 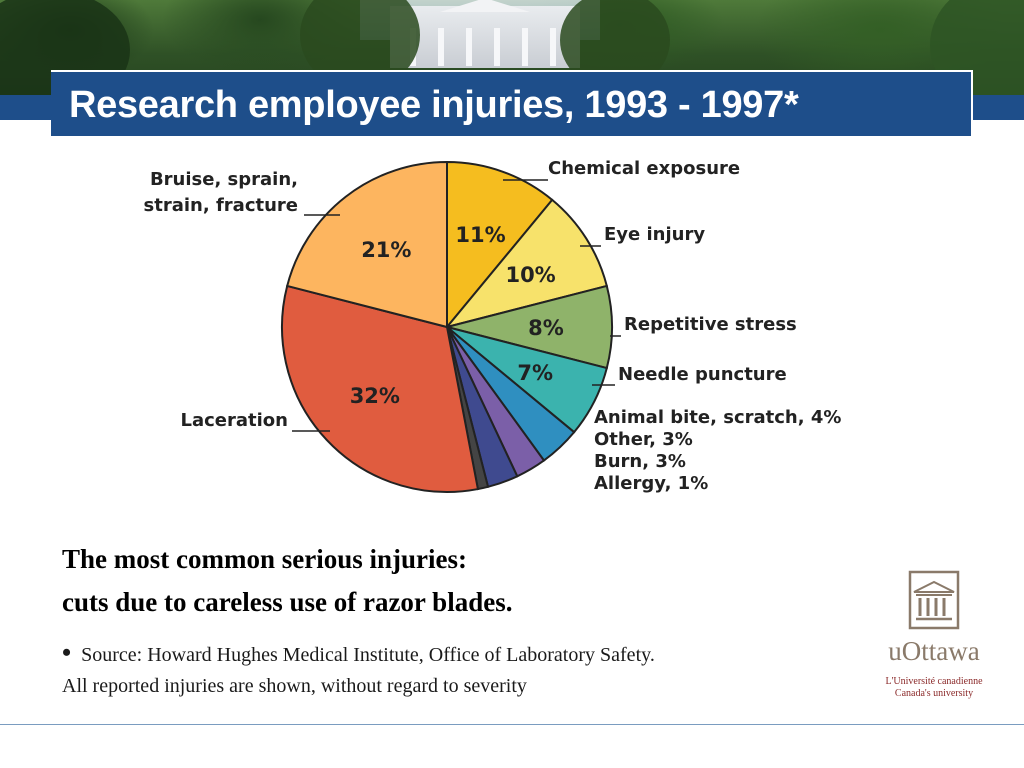 What do you see at coordinates (375, 396) in the screenshot?
I see `slice-value-label: 32%` at bounding box center [375, 396].